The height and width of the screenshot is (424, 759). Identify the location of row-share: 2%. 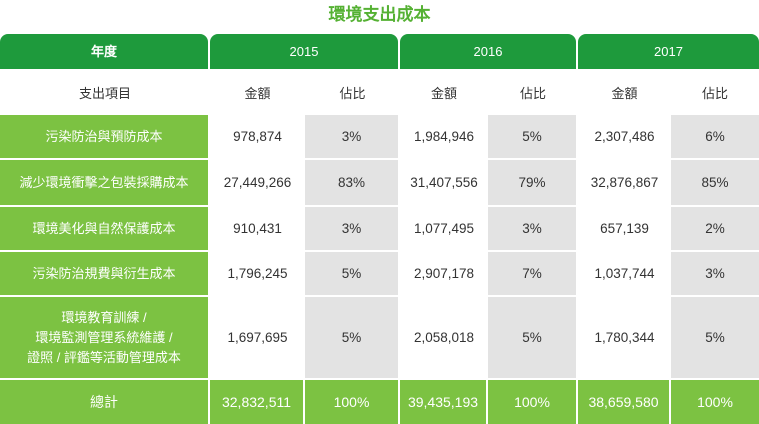
(715, 228).